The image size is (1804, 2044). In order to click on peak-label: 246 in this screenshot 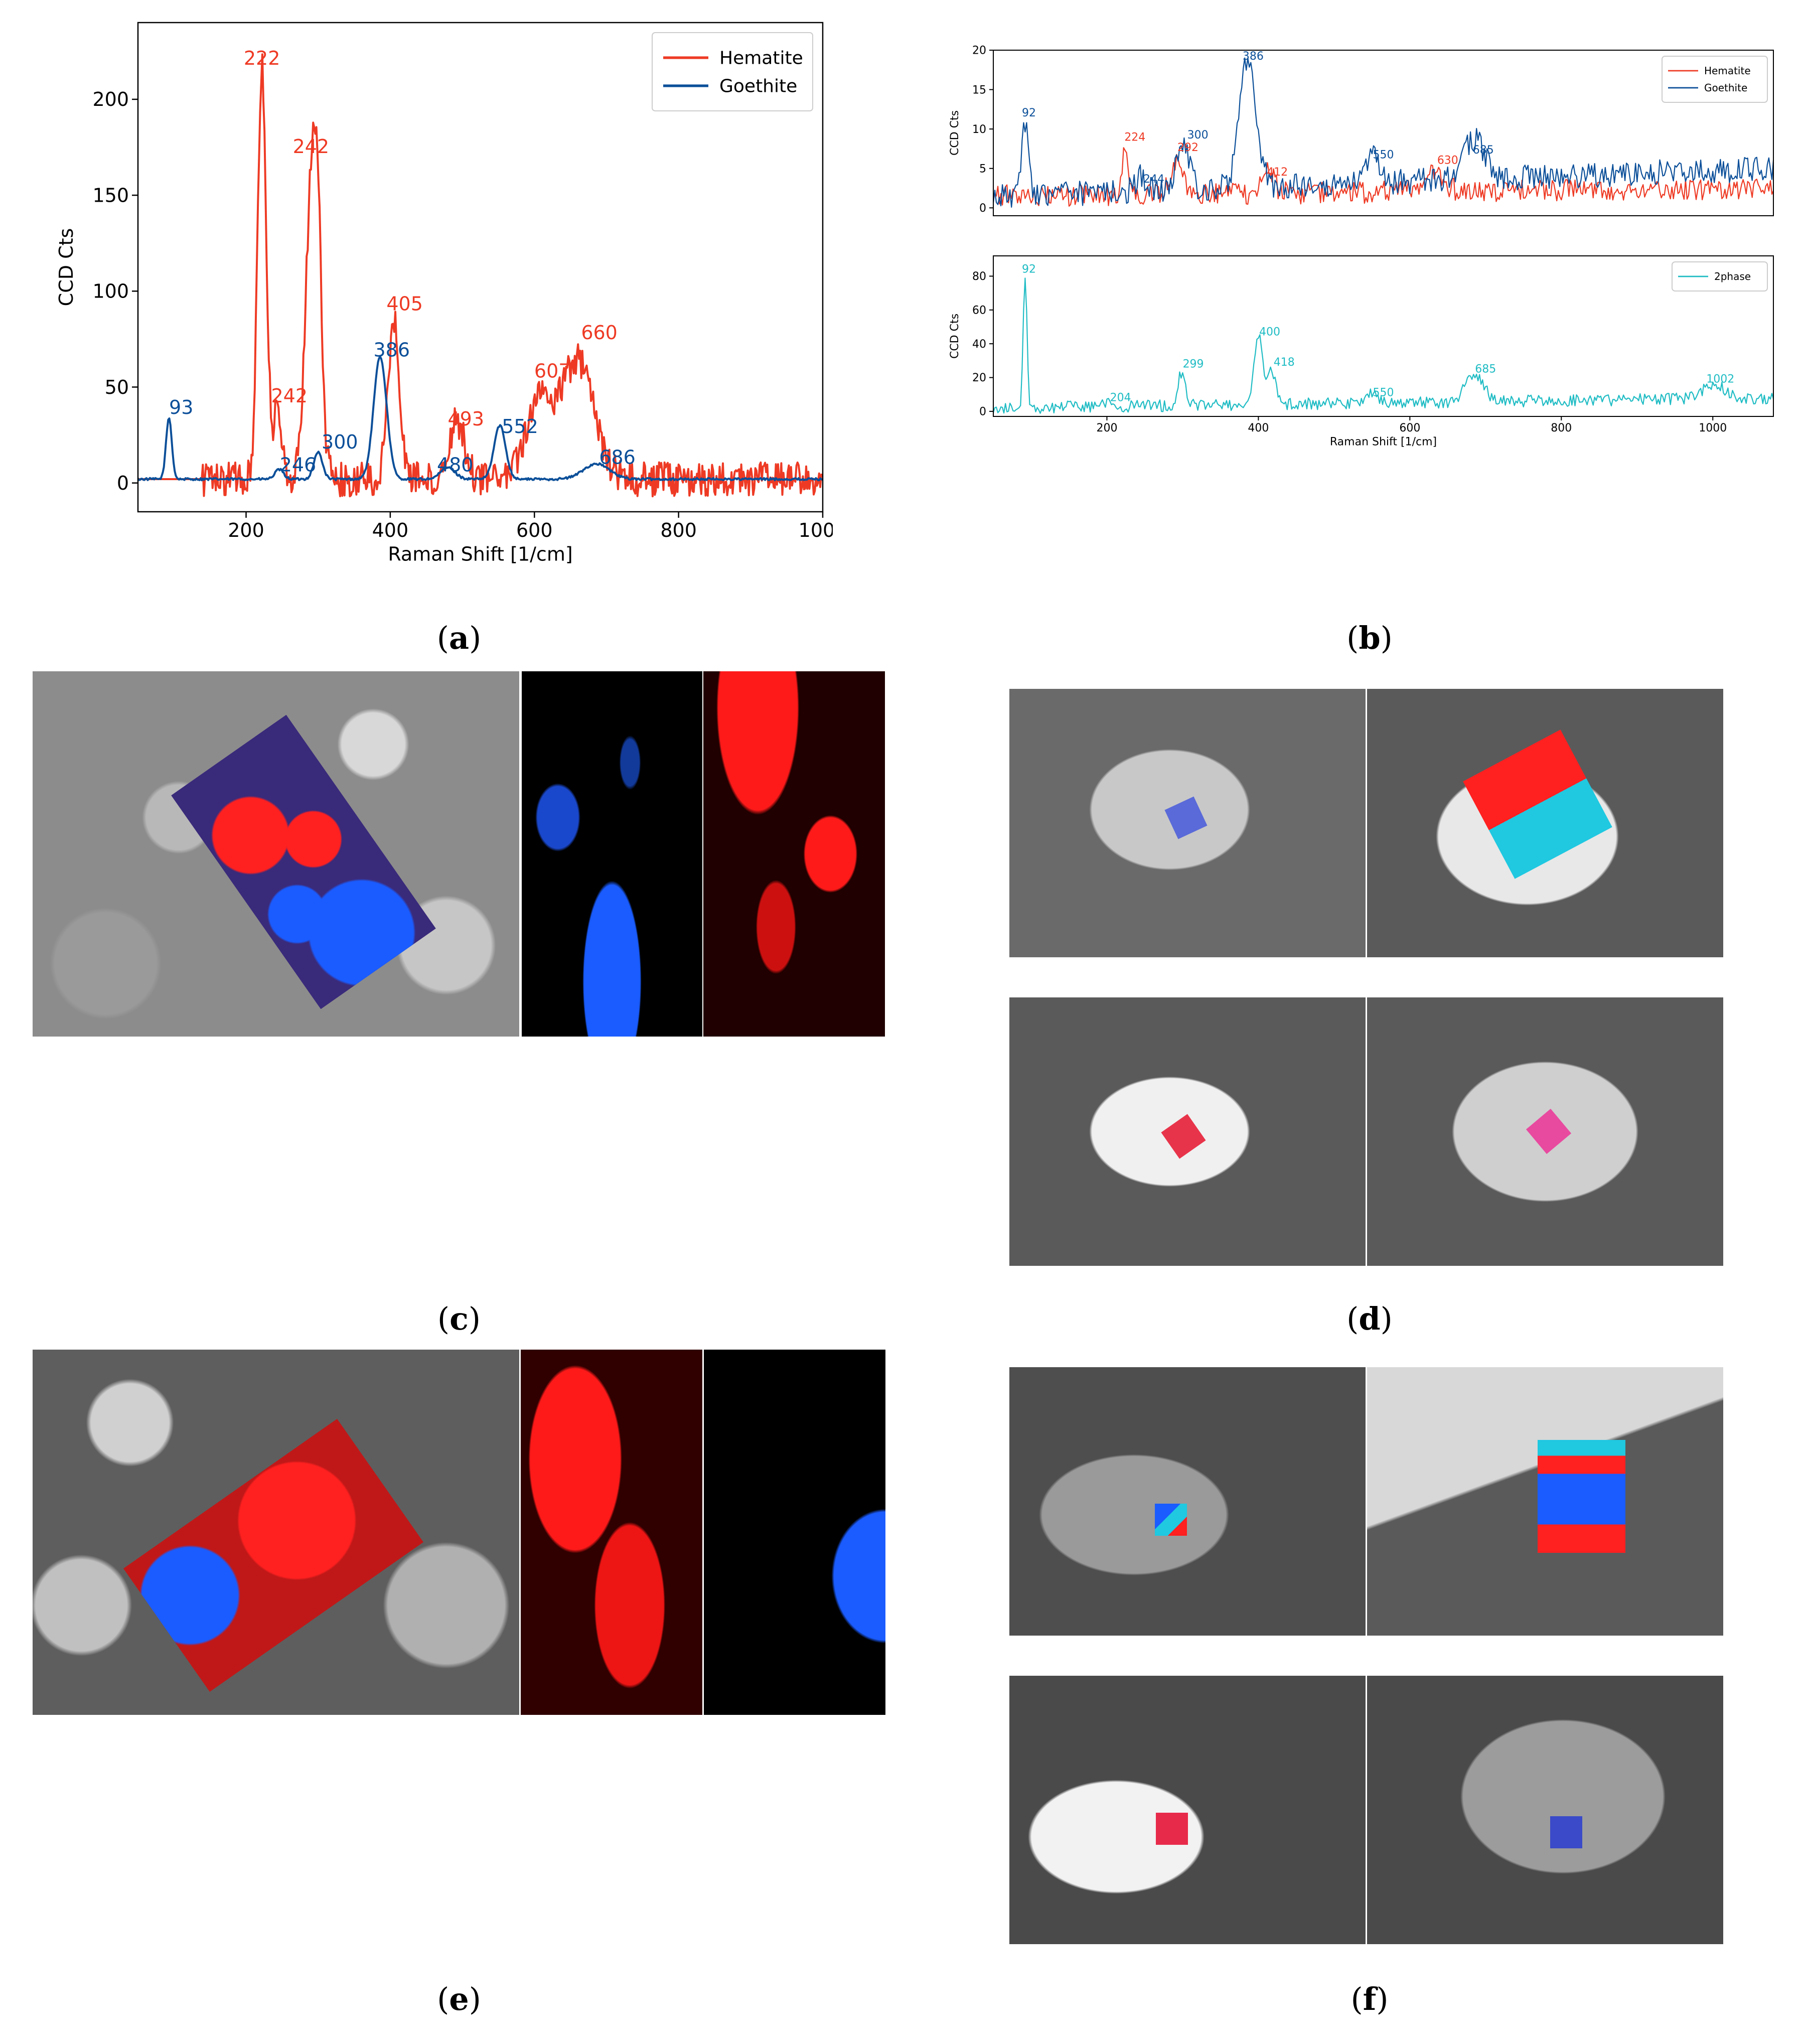, I will do `click(298, 465)`.